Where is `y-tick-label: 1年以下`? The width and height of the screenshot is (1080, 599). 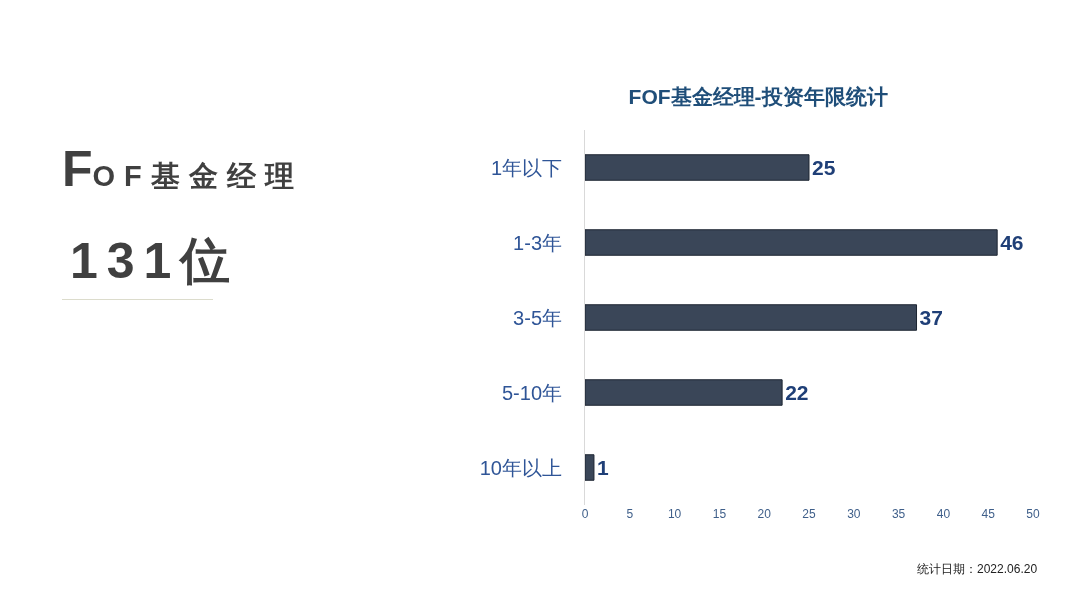 y-tick-label: 1年以下 is located at coordinates (526, 167).